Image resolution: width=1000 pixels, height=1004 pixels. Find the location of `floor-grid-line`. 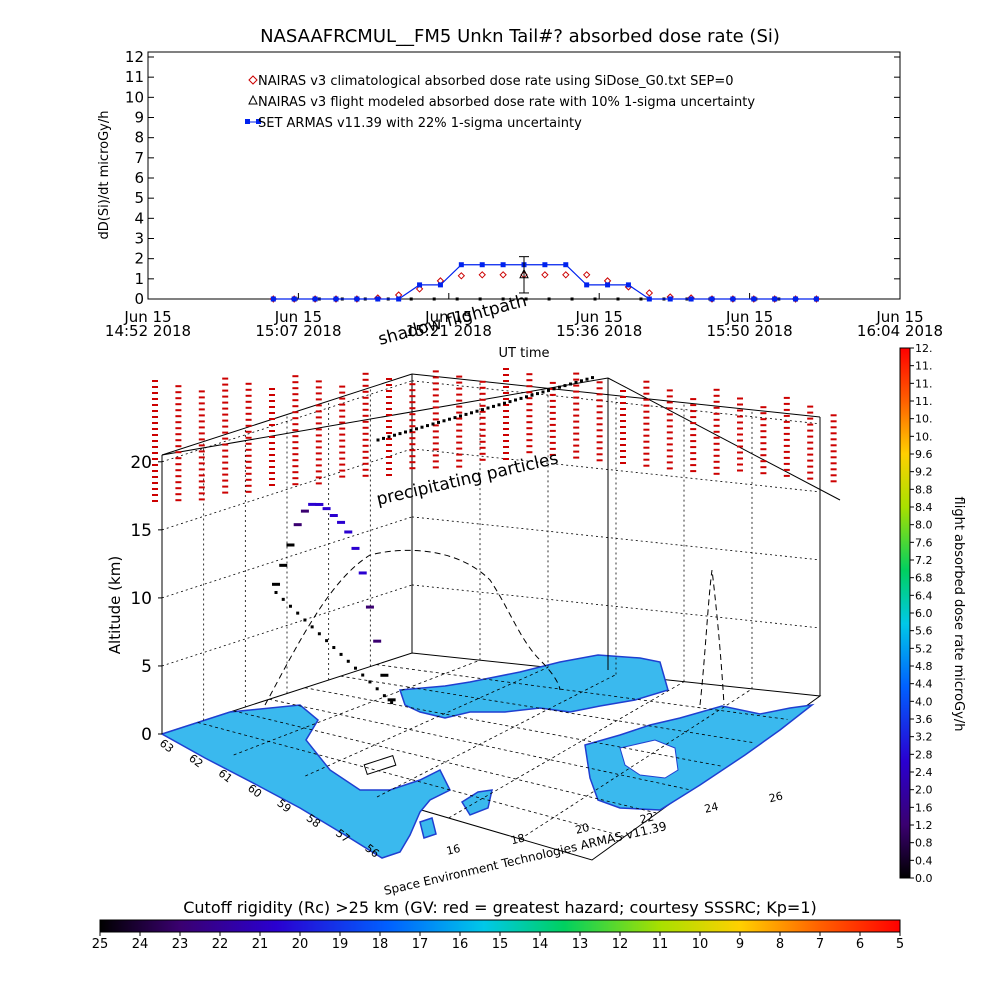

floor-grid-line is located at coordinates (496, 736).